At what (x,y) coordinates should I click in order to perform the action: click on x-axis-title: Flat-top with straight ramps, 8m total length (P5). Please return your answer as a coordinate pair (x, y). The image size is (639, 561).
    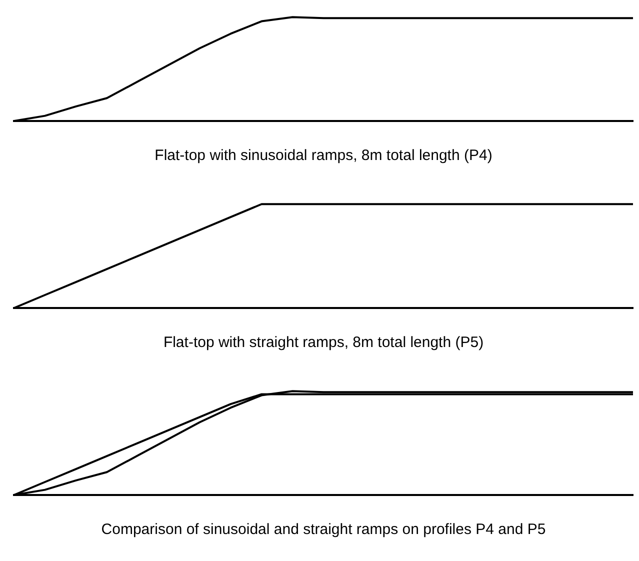
    Looking at the image, I should click on (323, 343).